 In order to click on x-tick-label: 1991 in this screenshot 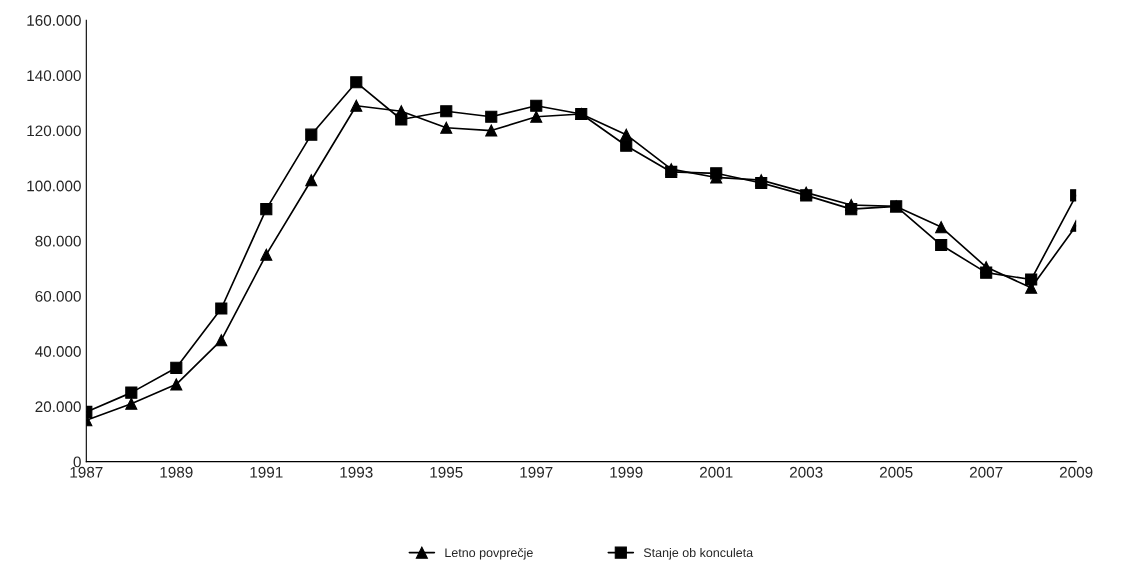, I will do `click(266, 472)`.